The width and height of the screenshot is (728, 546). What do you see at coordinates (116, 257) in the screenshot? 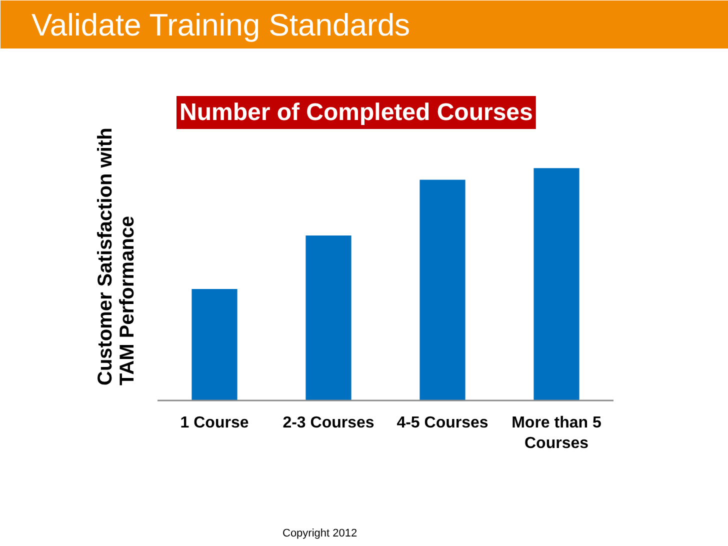
I see `y-axis-title: Customer Satisfaction with TAM Performance` at bounding box center [116, 257].